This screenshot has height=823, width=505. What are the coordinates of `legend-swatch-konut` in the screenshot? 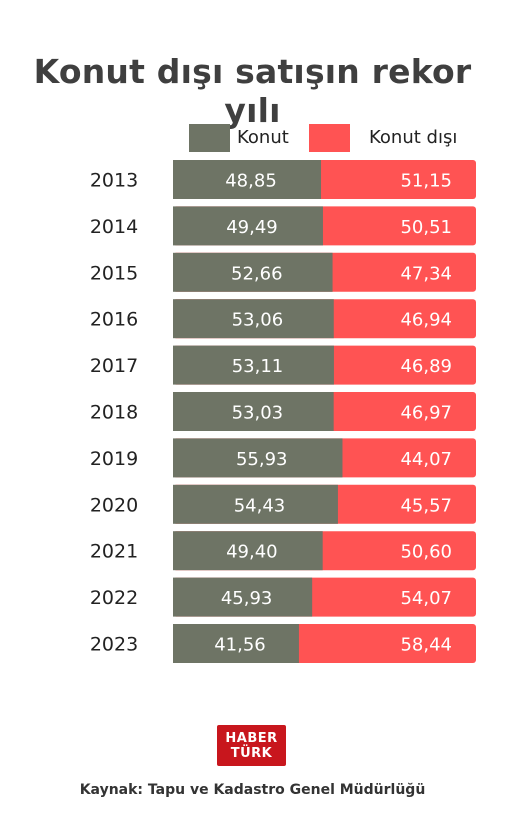 It's located at (209, 138).